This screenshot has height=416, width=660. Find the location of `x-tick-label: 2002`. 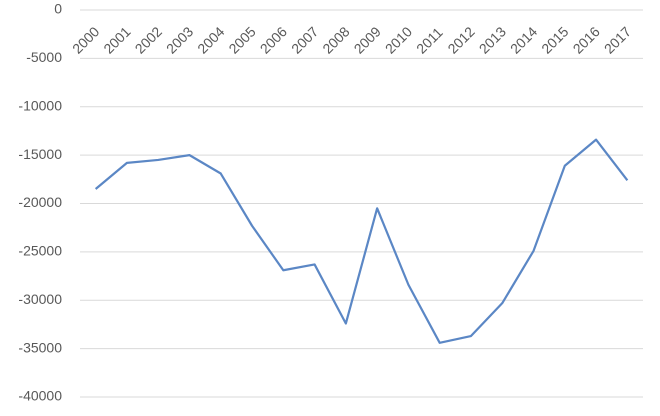

x-tick-label: 2002 is located at coordinates (148, 39).